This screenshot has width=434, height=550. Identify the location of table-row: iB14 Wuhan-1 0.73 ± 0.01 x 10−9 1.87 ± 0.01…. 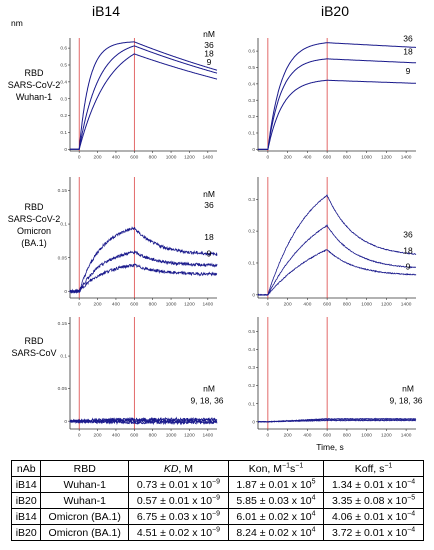
(217, 484).